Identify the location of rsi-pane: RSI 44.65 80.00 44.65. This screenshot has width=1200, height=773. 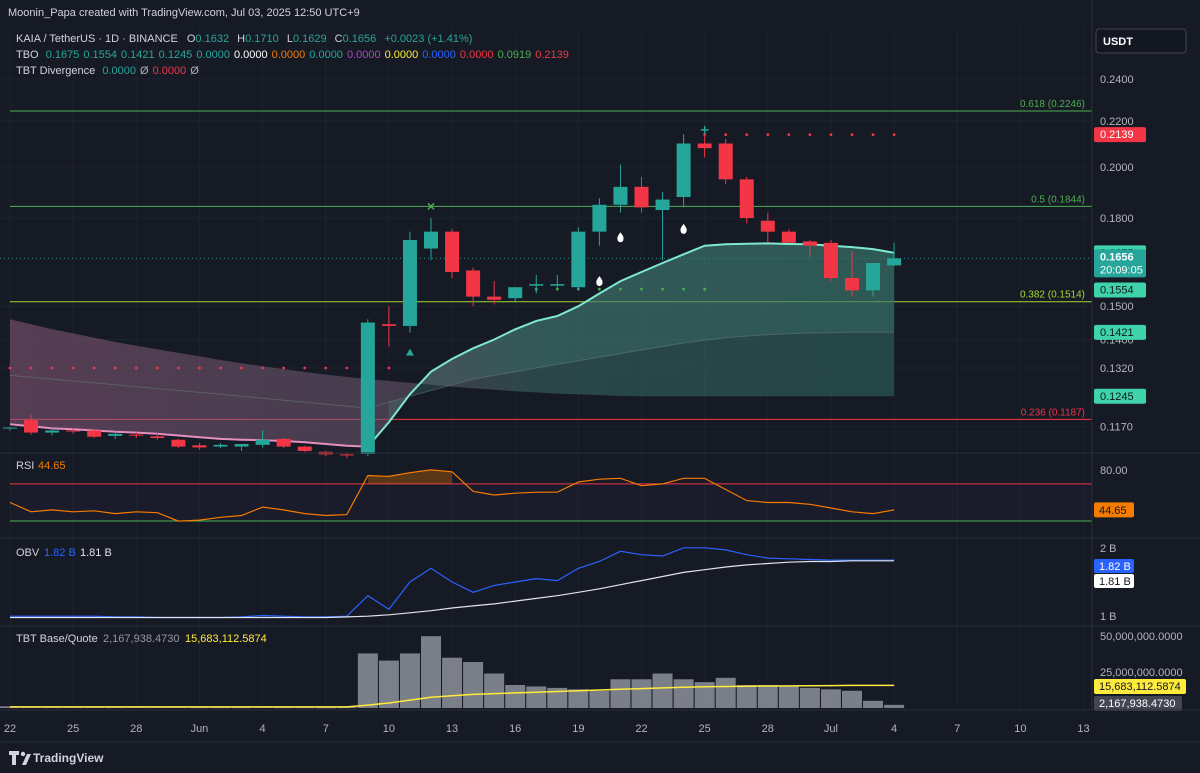
(571, 491).